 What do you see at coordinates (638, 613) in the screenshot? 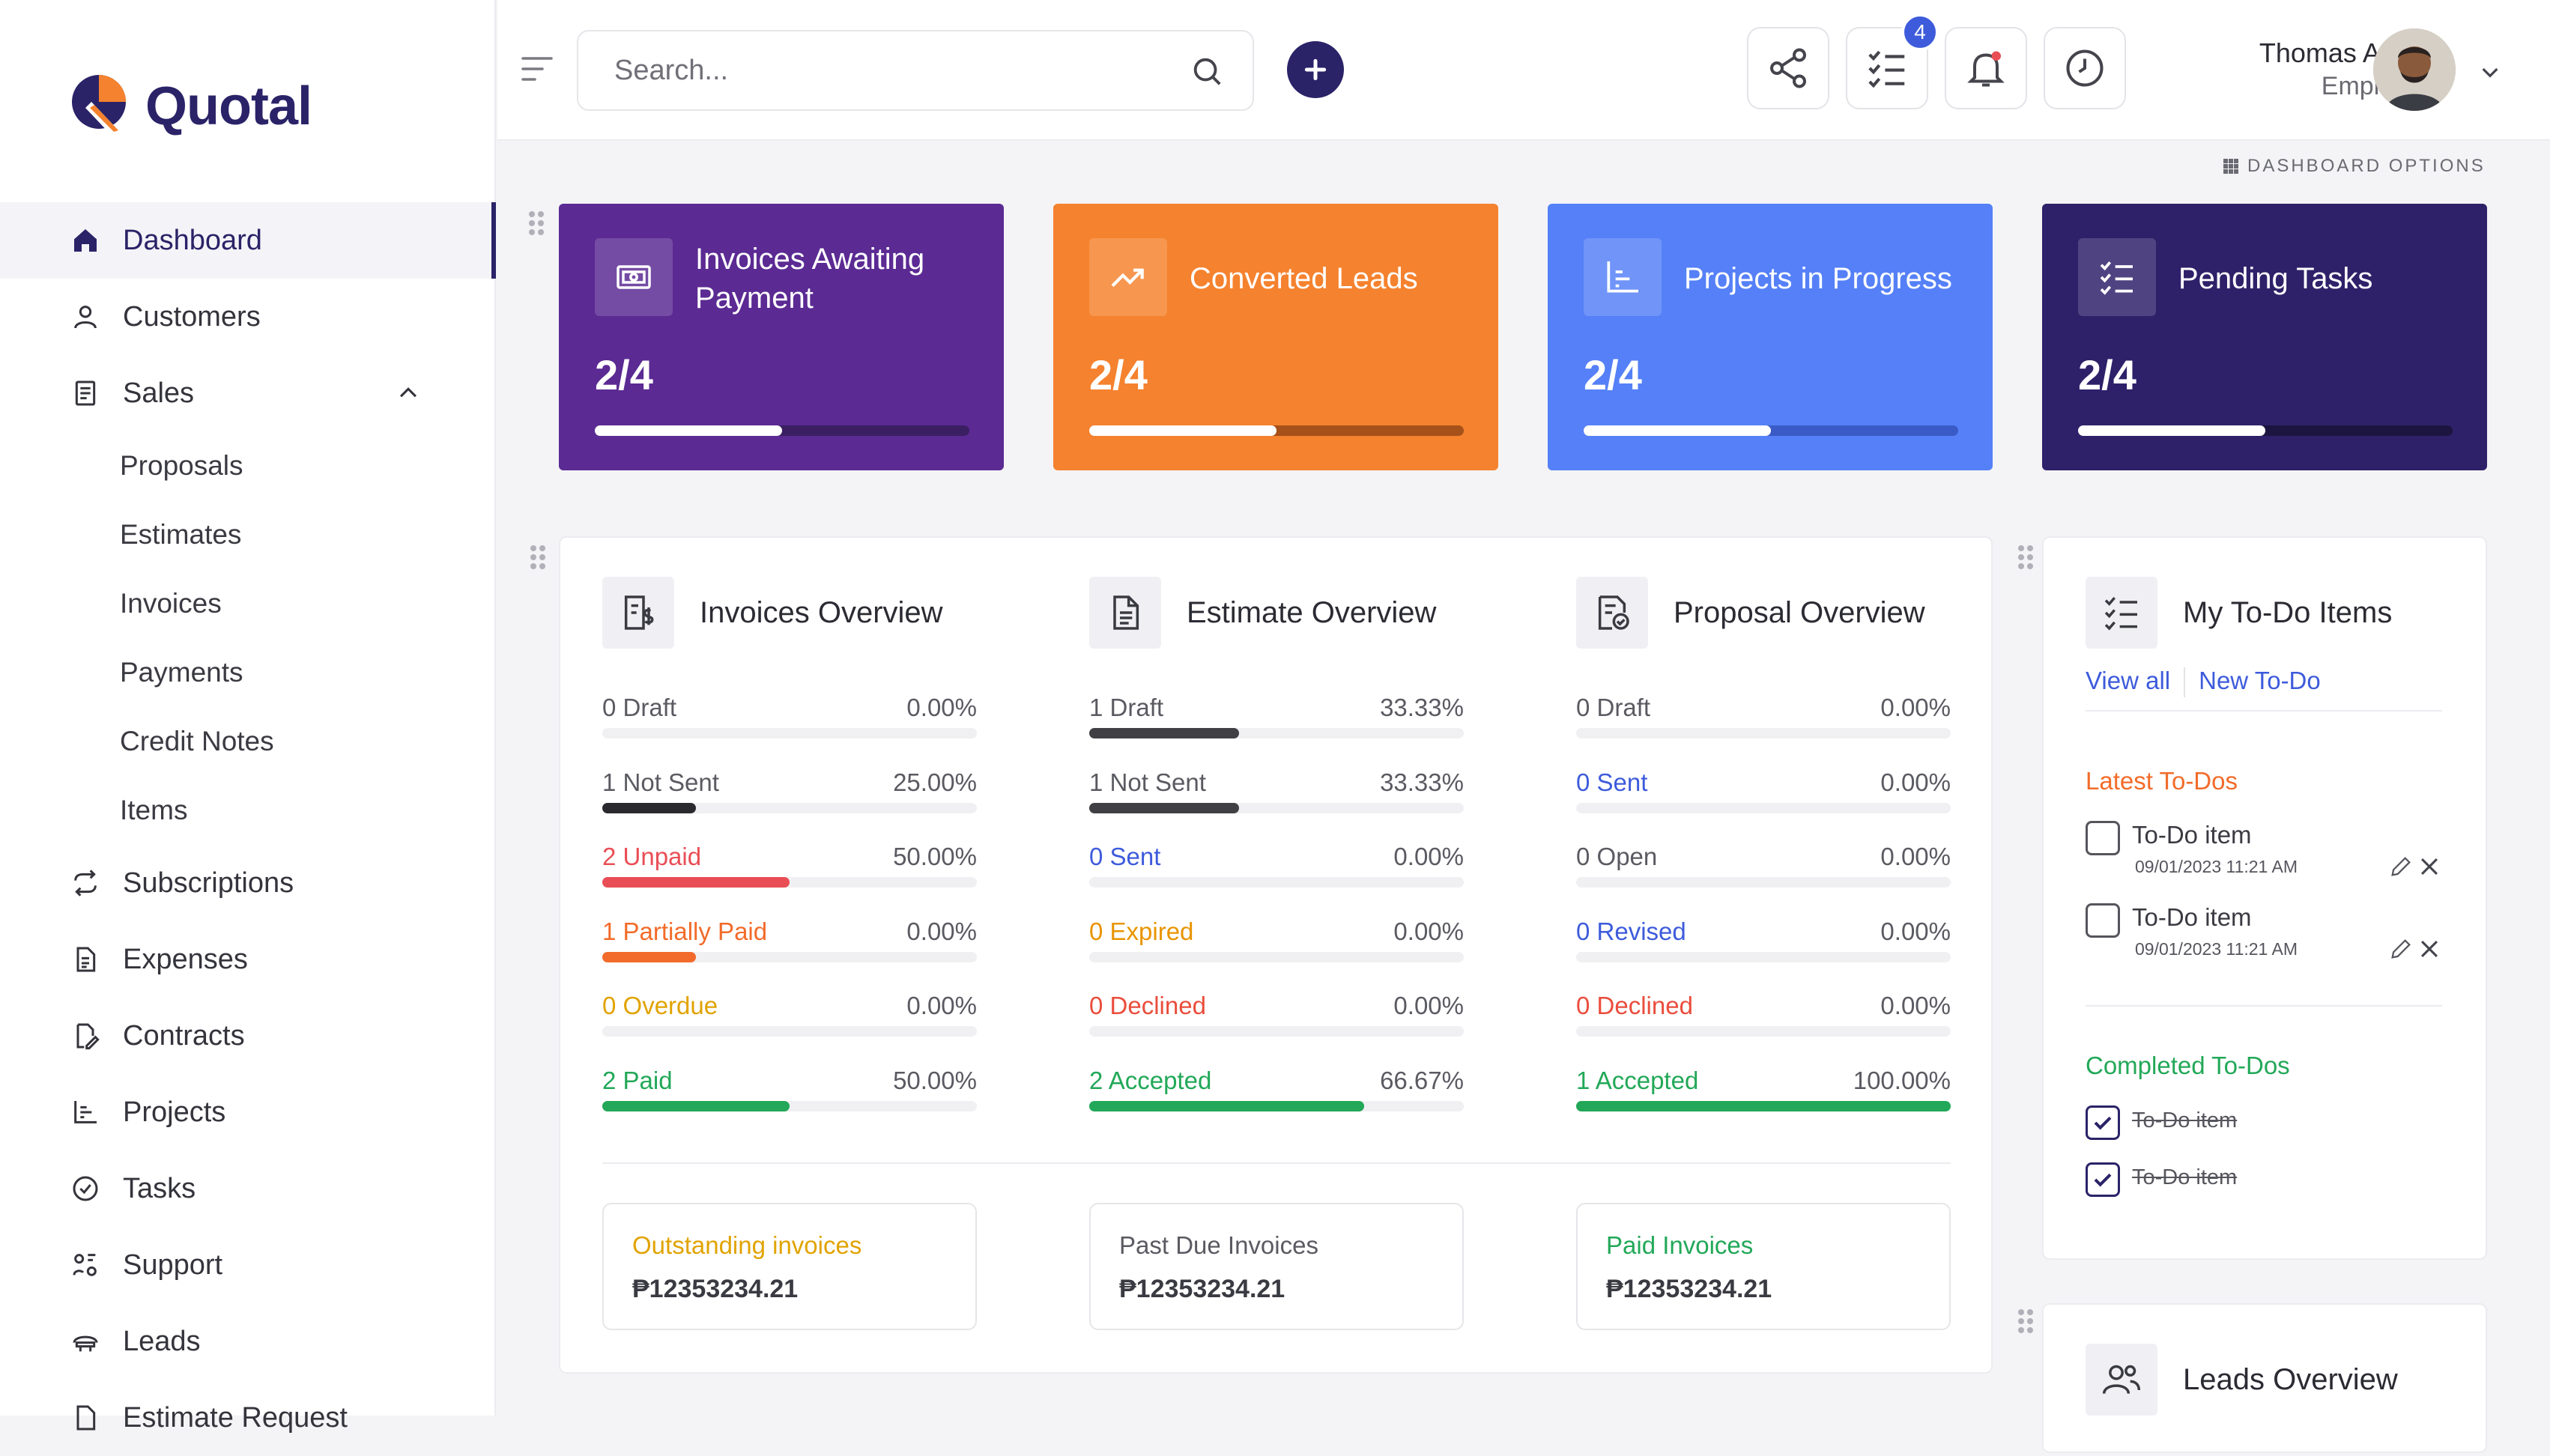
I see `invoice-dollar-icon` at bounding box center [638, 613].